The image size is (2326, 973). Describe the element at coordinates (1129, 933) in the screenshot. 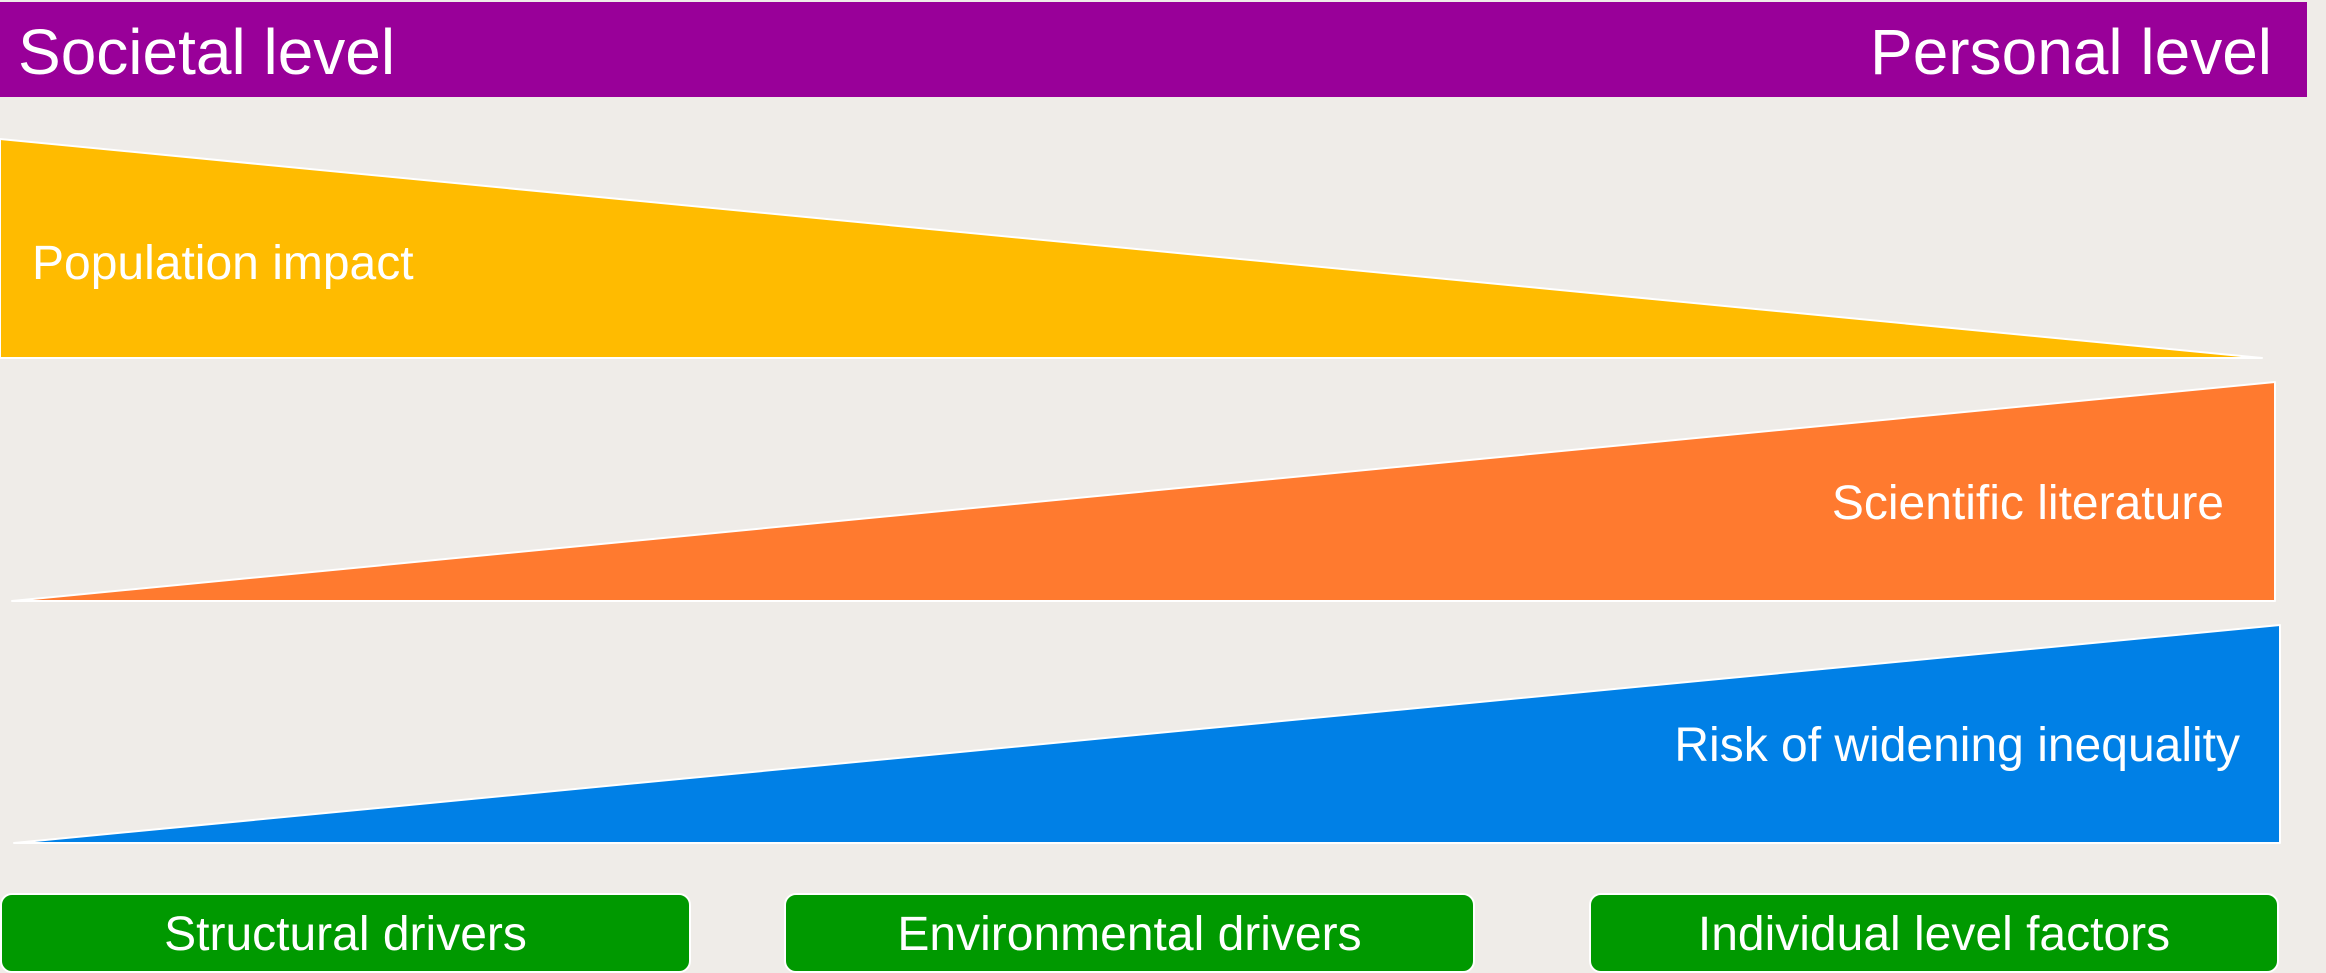

I see `environmental-drivers-box: Environmental drivers` at that location.